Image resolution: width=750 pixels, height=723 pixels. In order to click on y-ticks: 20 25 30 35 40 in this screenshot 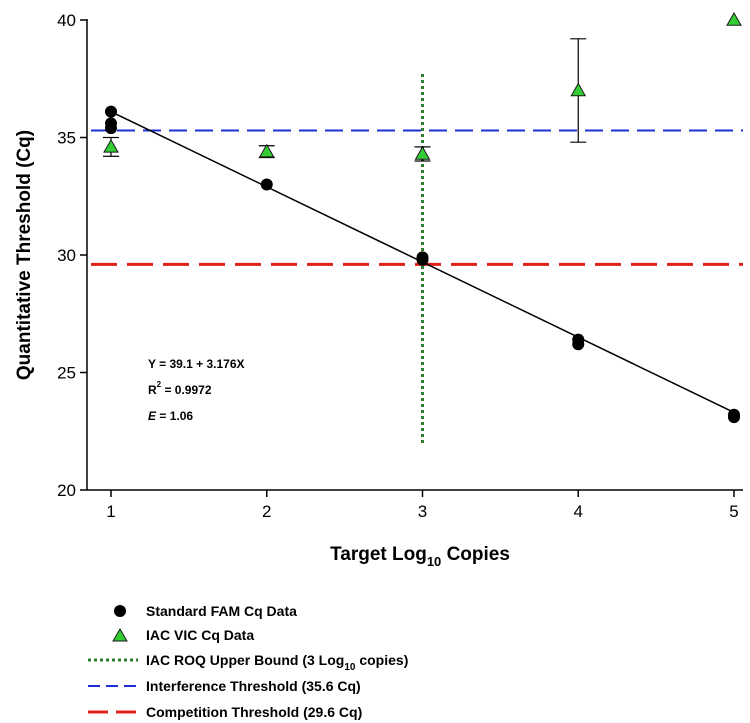, I will do `click(72, 255)`.